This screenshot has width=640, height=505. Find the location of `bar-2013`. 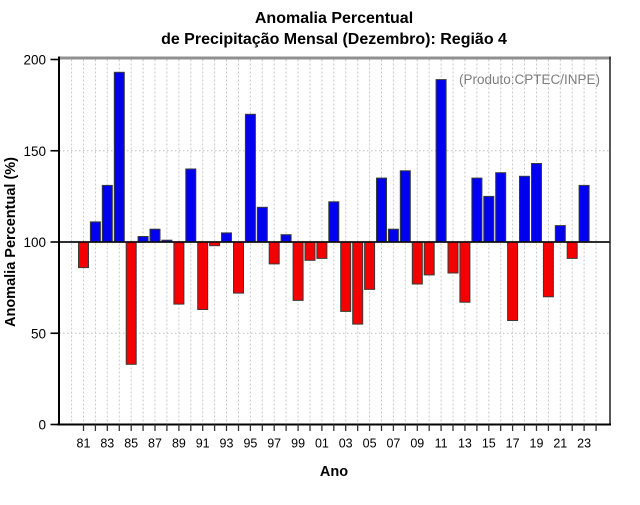

bar-2013 is located at coordinates (465, 272).